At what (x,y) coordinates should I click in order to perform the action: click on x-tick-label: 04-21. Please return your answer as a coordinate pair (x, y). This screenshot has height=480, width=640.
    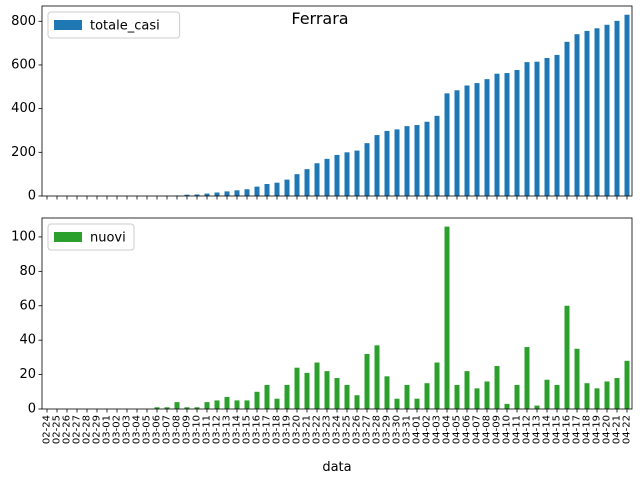
    Looking at the image, I should click on (617, 429).